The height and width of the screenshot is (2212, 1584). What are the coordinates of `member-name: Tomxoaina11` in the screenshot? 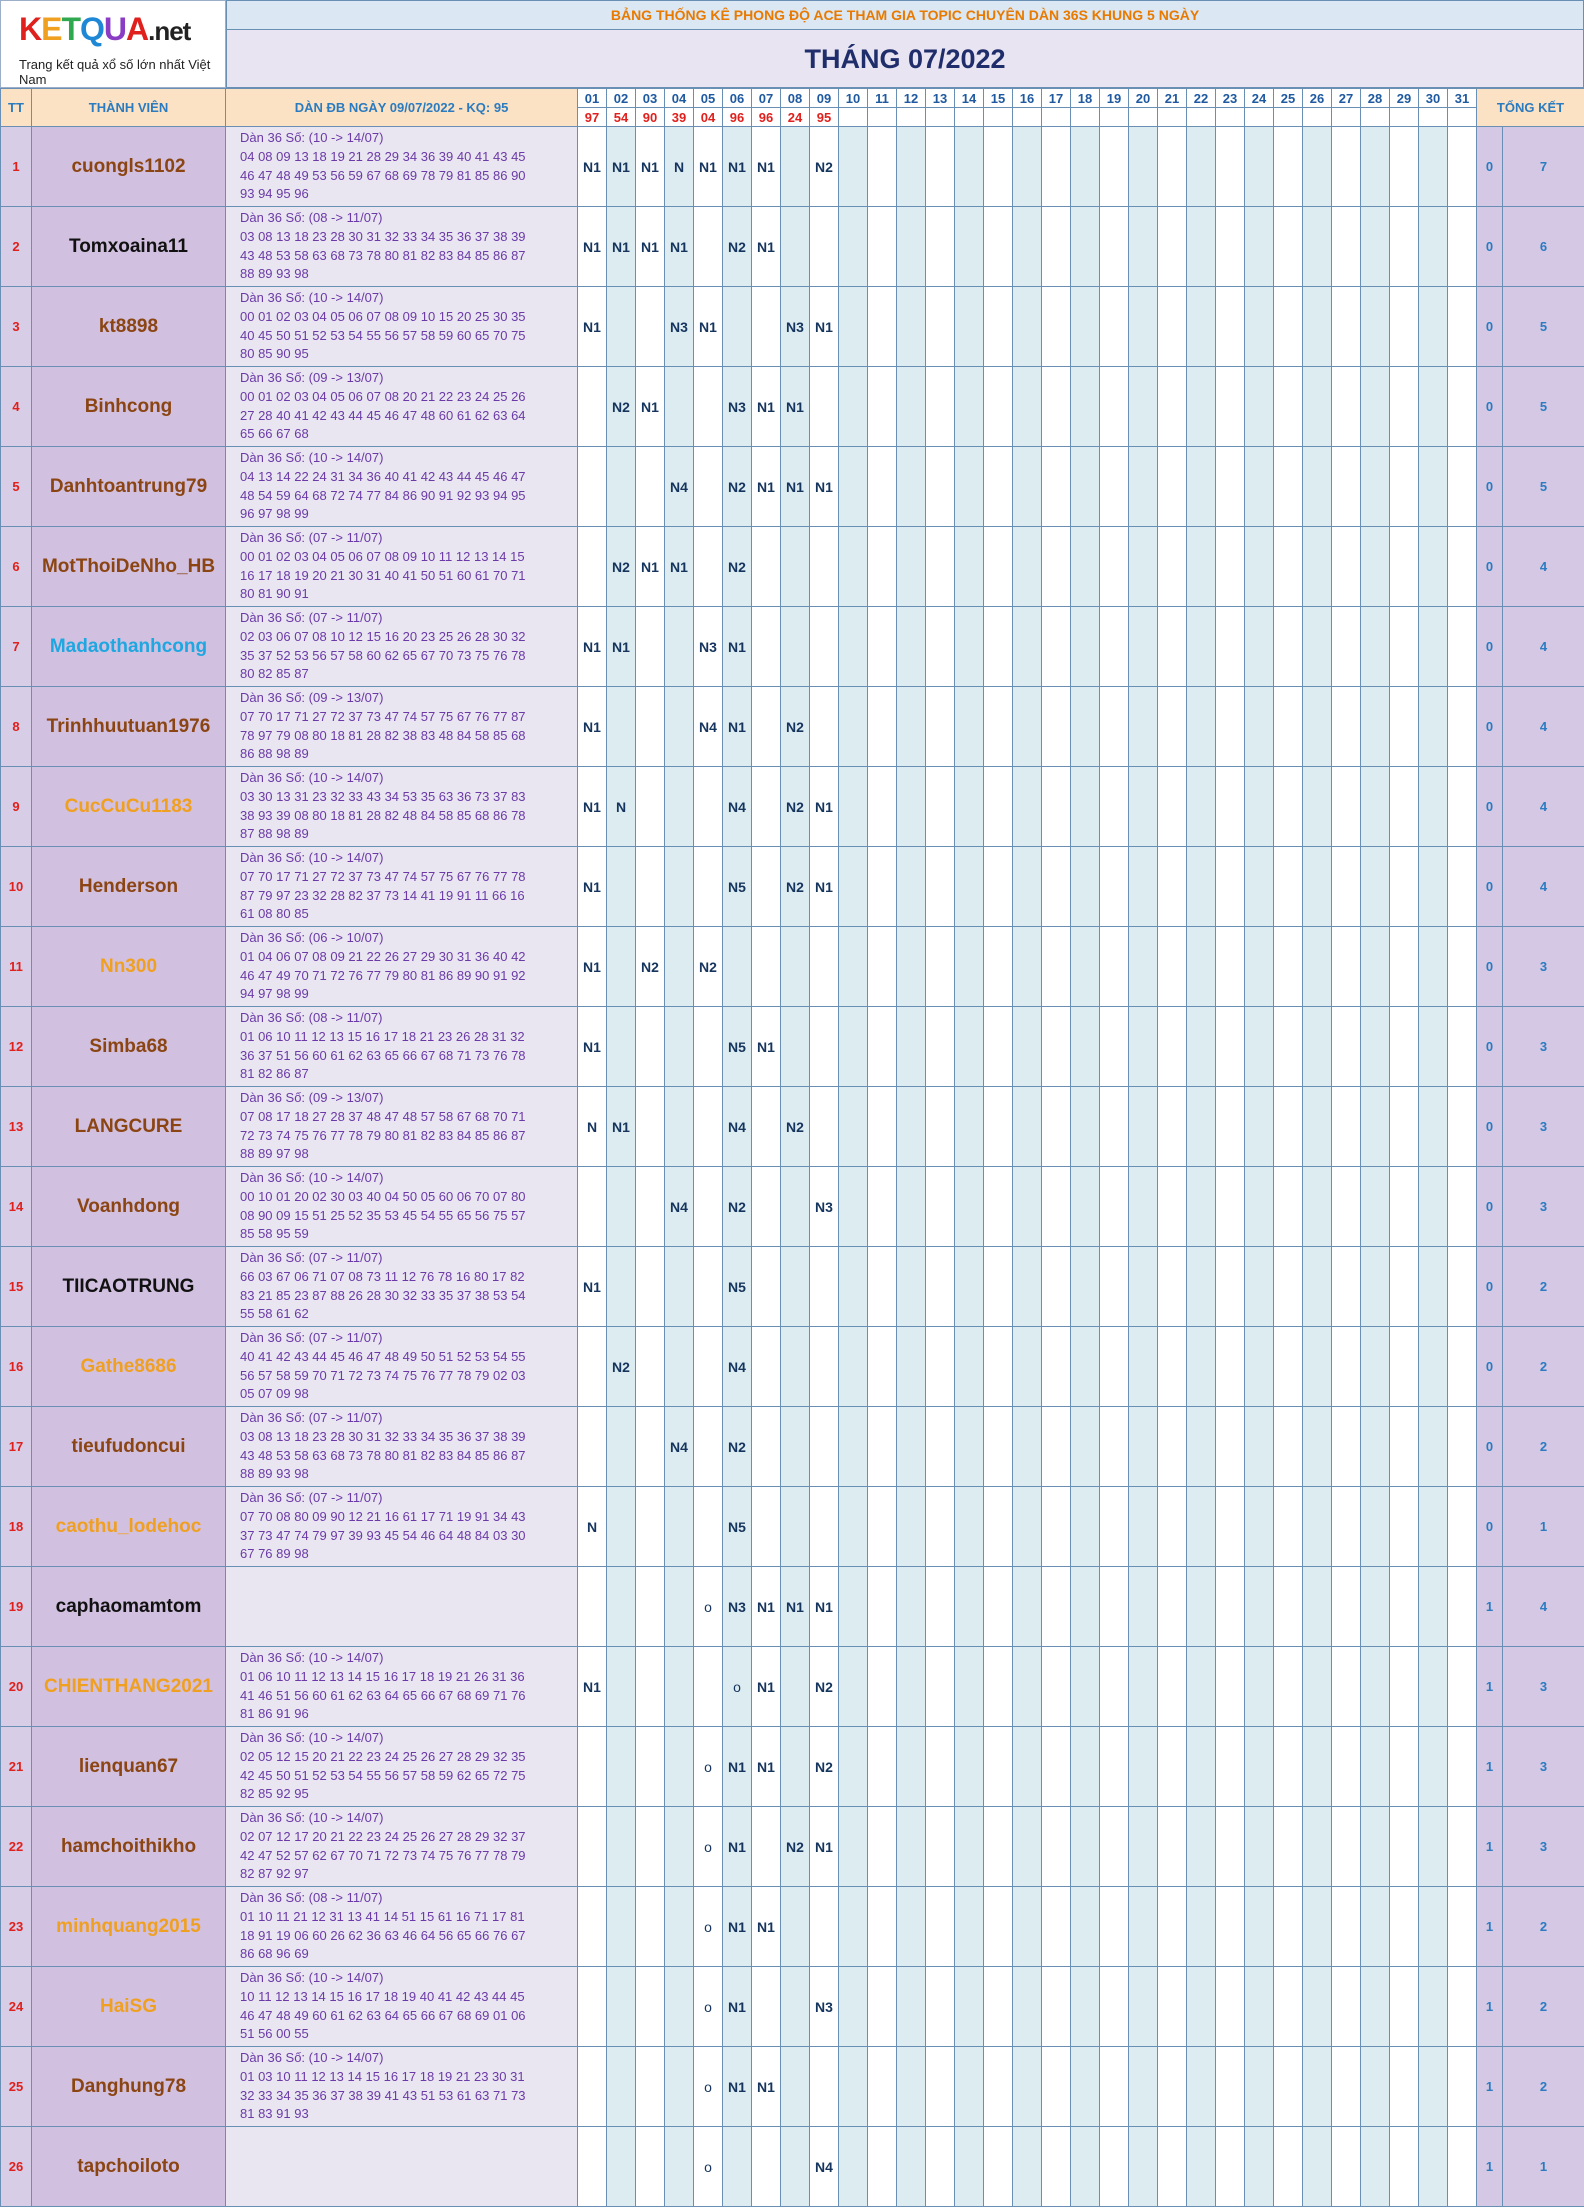 It's located at (128, 246).